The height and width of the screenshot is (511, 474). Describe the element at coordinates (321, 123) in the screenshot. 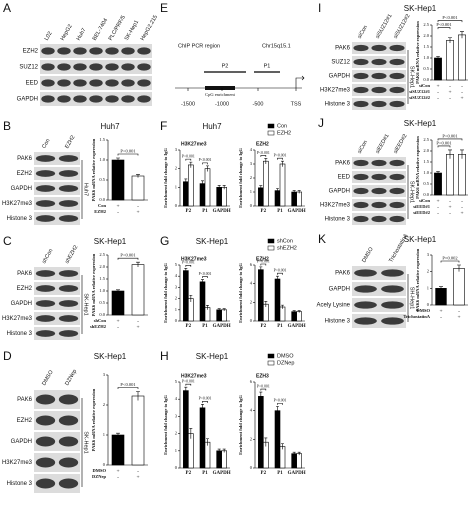

I see `panel-letter: J` at that location.